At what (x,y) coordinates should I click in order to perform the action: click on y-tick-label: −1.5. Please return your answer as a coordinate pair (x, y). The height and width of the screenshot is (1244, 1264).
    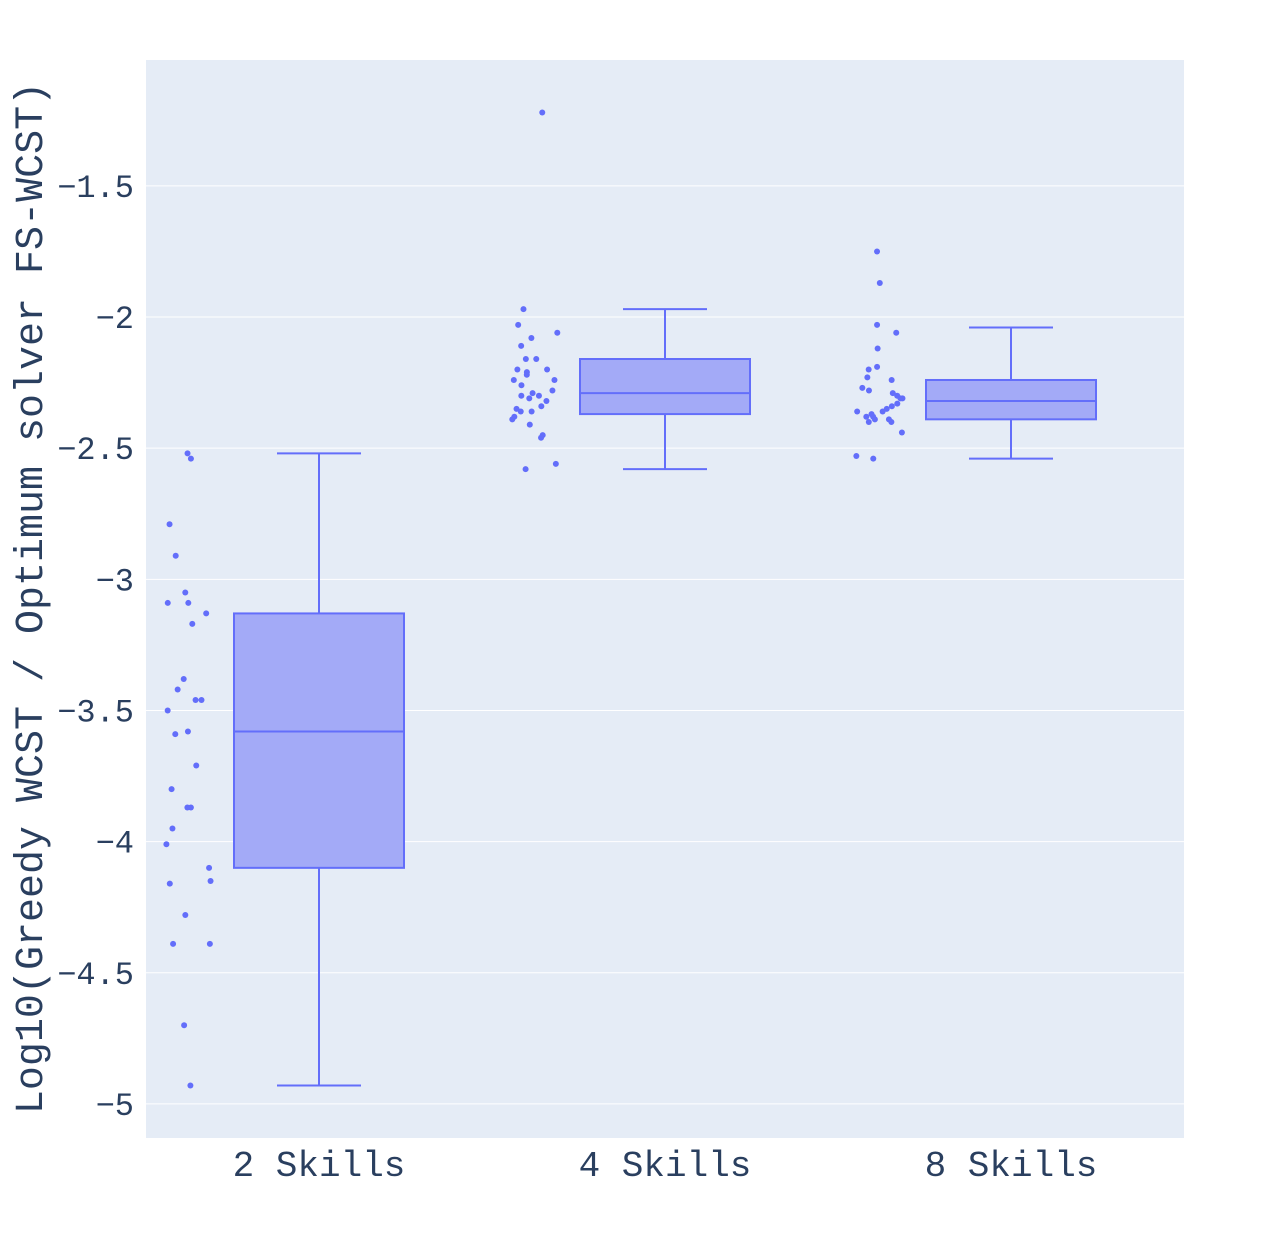
    Looking at the image, I should click on (95, 188).